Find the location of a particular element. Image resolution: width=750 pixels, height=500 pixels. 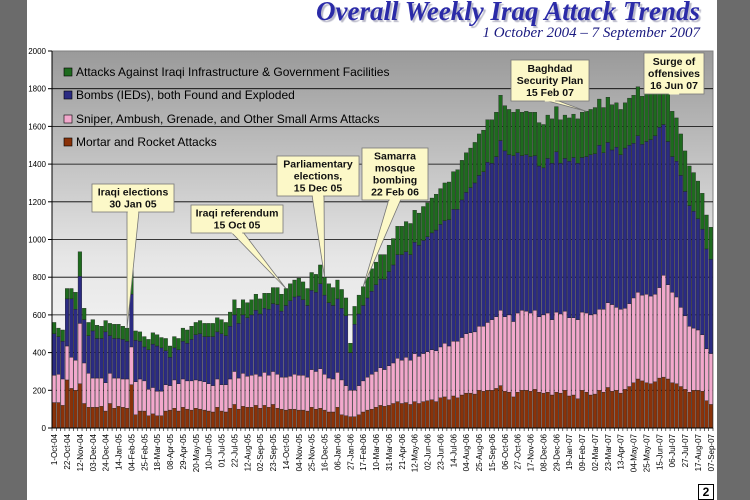

x-tick-label: 19-Jan-07 is located at coordinates (569, 451).